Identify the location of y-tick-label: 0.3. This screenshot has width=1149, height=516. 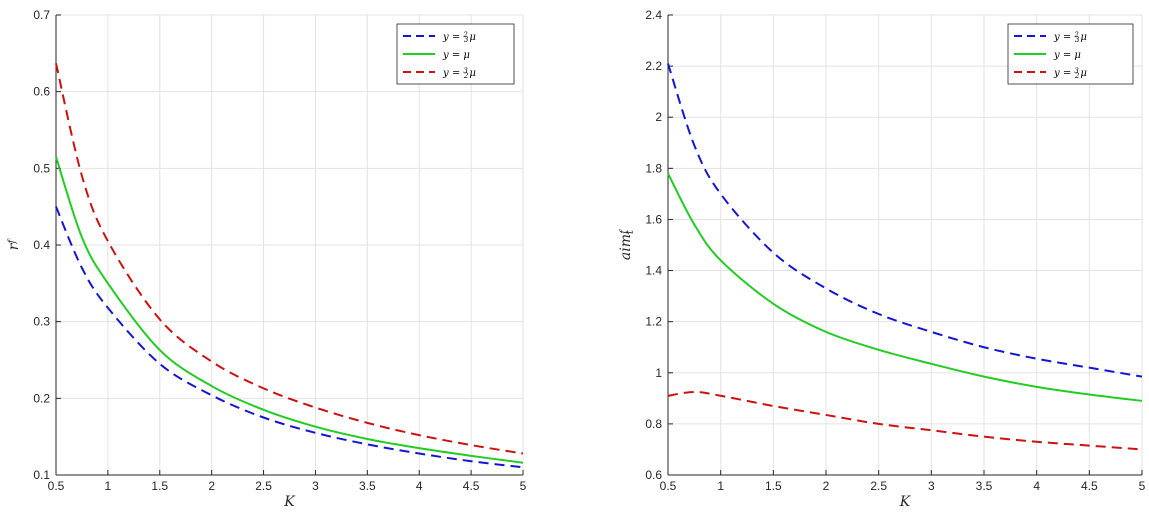
(41, 322).